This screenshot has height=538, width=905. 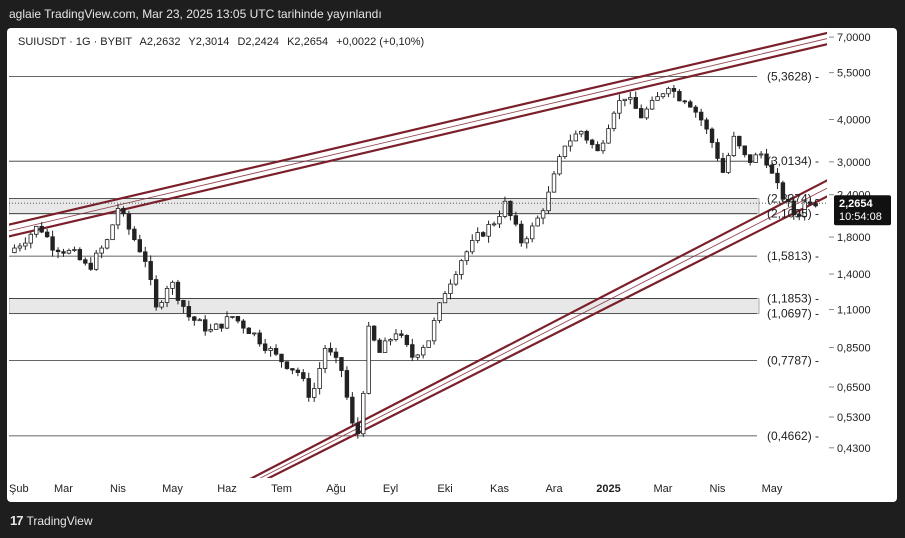 What do you see at coordinates (854, 163) in the screenshot?
I see `y-tick-label-3: 3,0000` at bounding box center [854, 163].